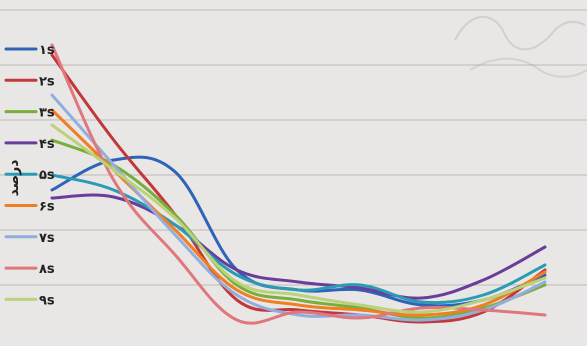 The image size is (587, 346). Describe the element at coordinates (29, 238) in the screenshot. I see `legend-item-7: ۷s` at that location.